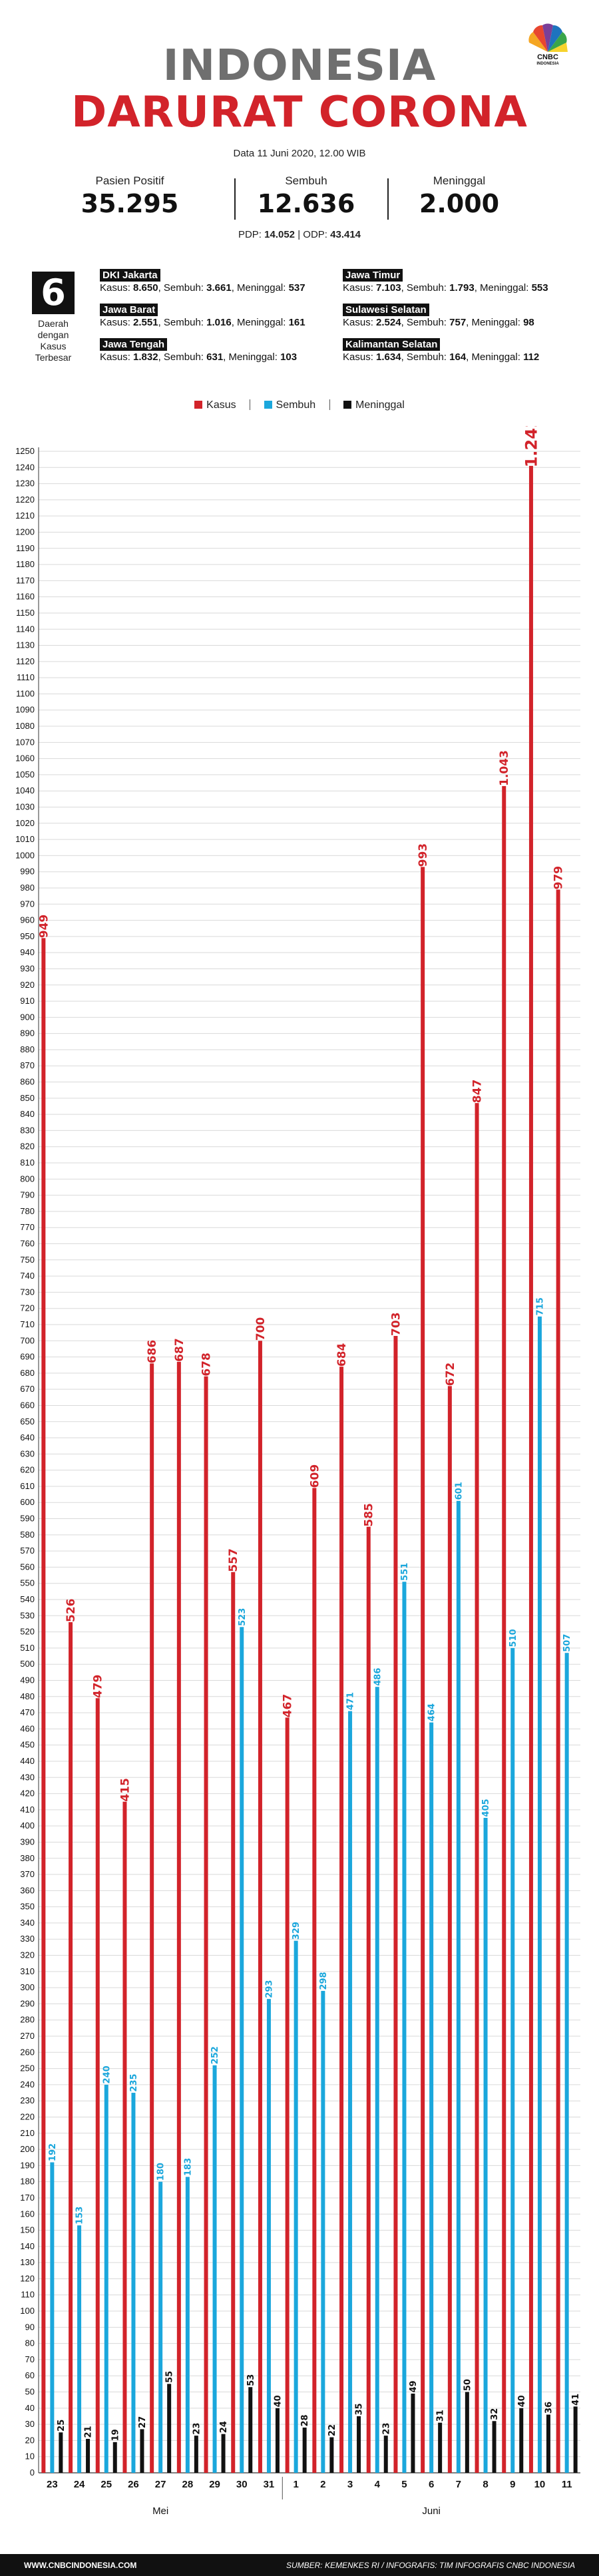 The height and width of the screenshot is (2576, 599). Describe the element at coordinates (215, 357) in the screenshot. I see `region-sembuh-value: 631` at that location.